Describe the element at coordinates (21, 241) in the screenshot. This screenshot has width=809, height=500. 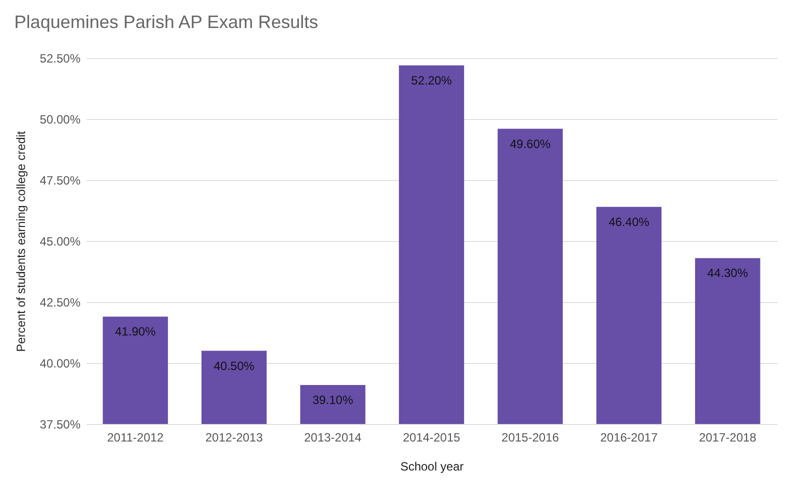
I see `y-axis-title: Percent of students earning college credit` at that location.